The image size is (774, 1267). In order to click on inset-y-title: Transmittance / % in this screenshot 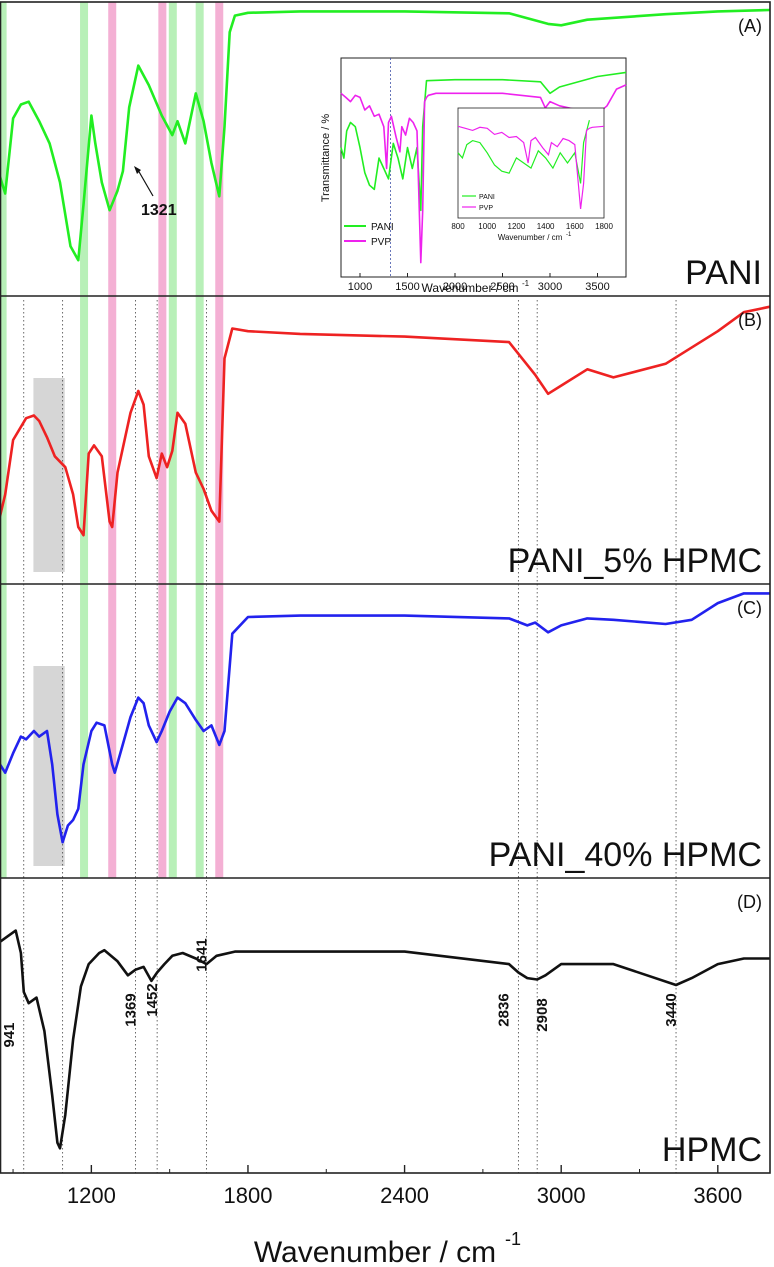, I will do `click(326, 158)`.